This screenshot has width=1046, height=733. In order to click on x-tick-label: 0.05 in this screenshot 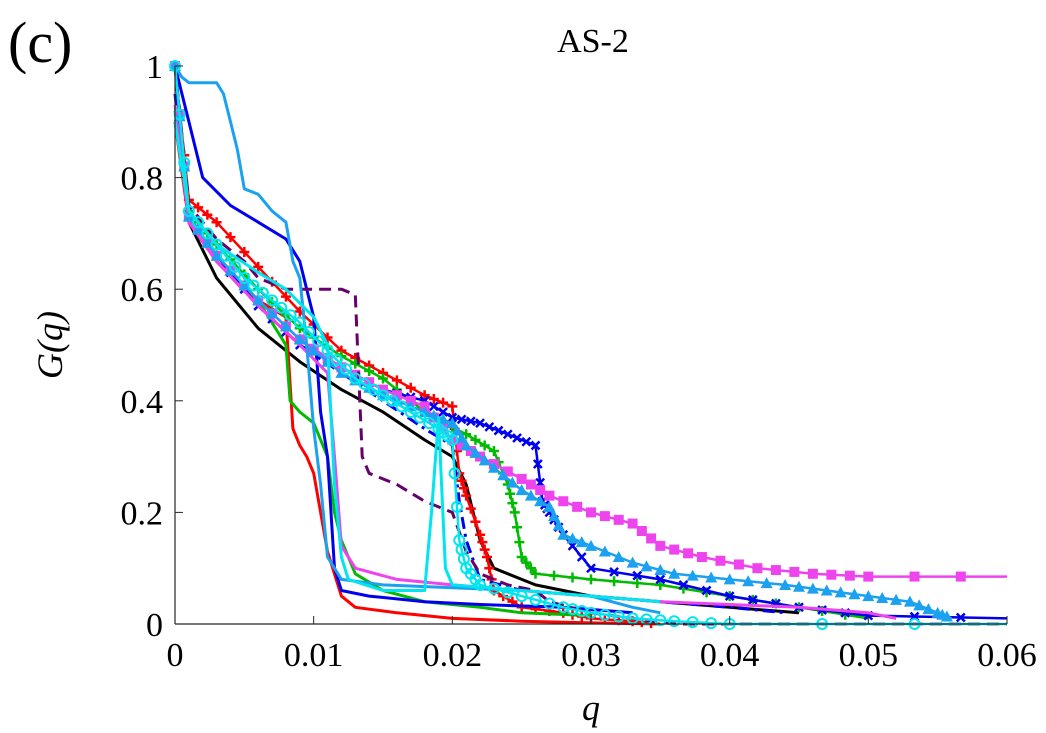, I will do `click(869, 655)`.